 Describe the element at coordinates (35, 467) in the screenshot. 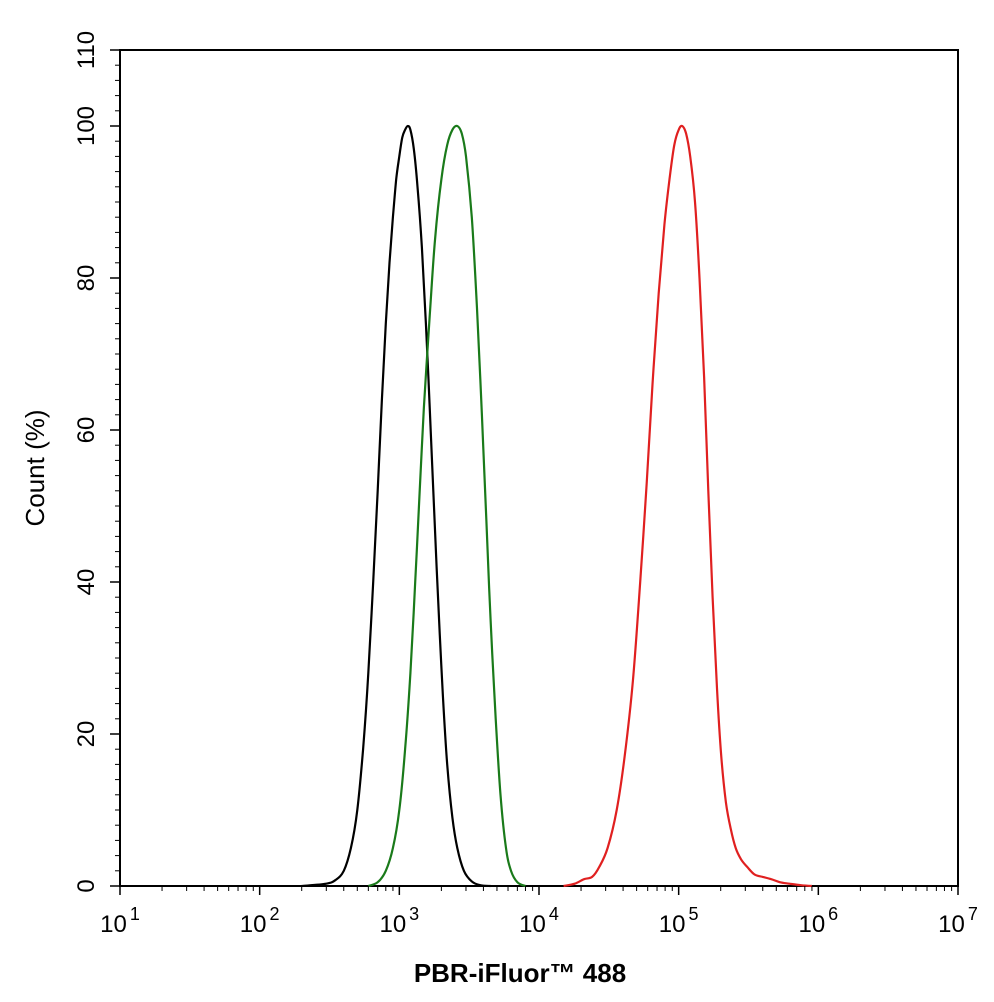

I see `y-axis-title: Count (%)` at that location.